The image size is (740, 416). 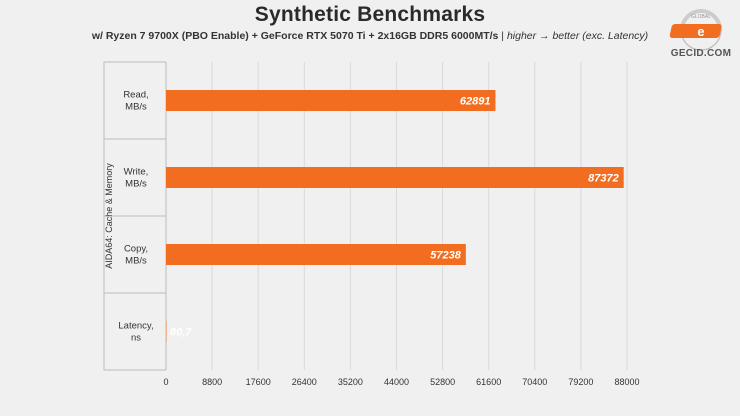 What do you see at coordinates (181, 333) in the screenshot?
I see `data-label: 80,7` at bounding box center [181, 333].